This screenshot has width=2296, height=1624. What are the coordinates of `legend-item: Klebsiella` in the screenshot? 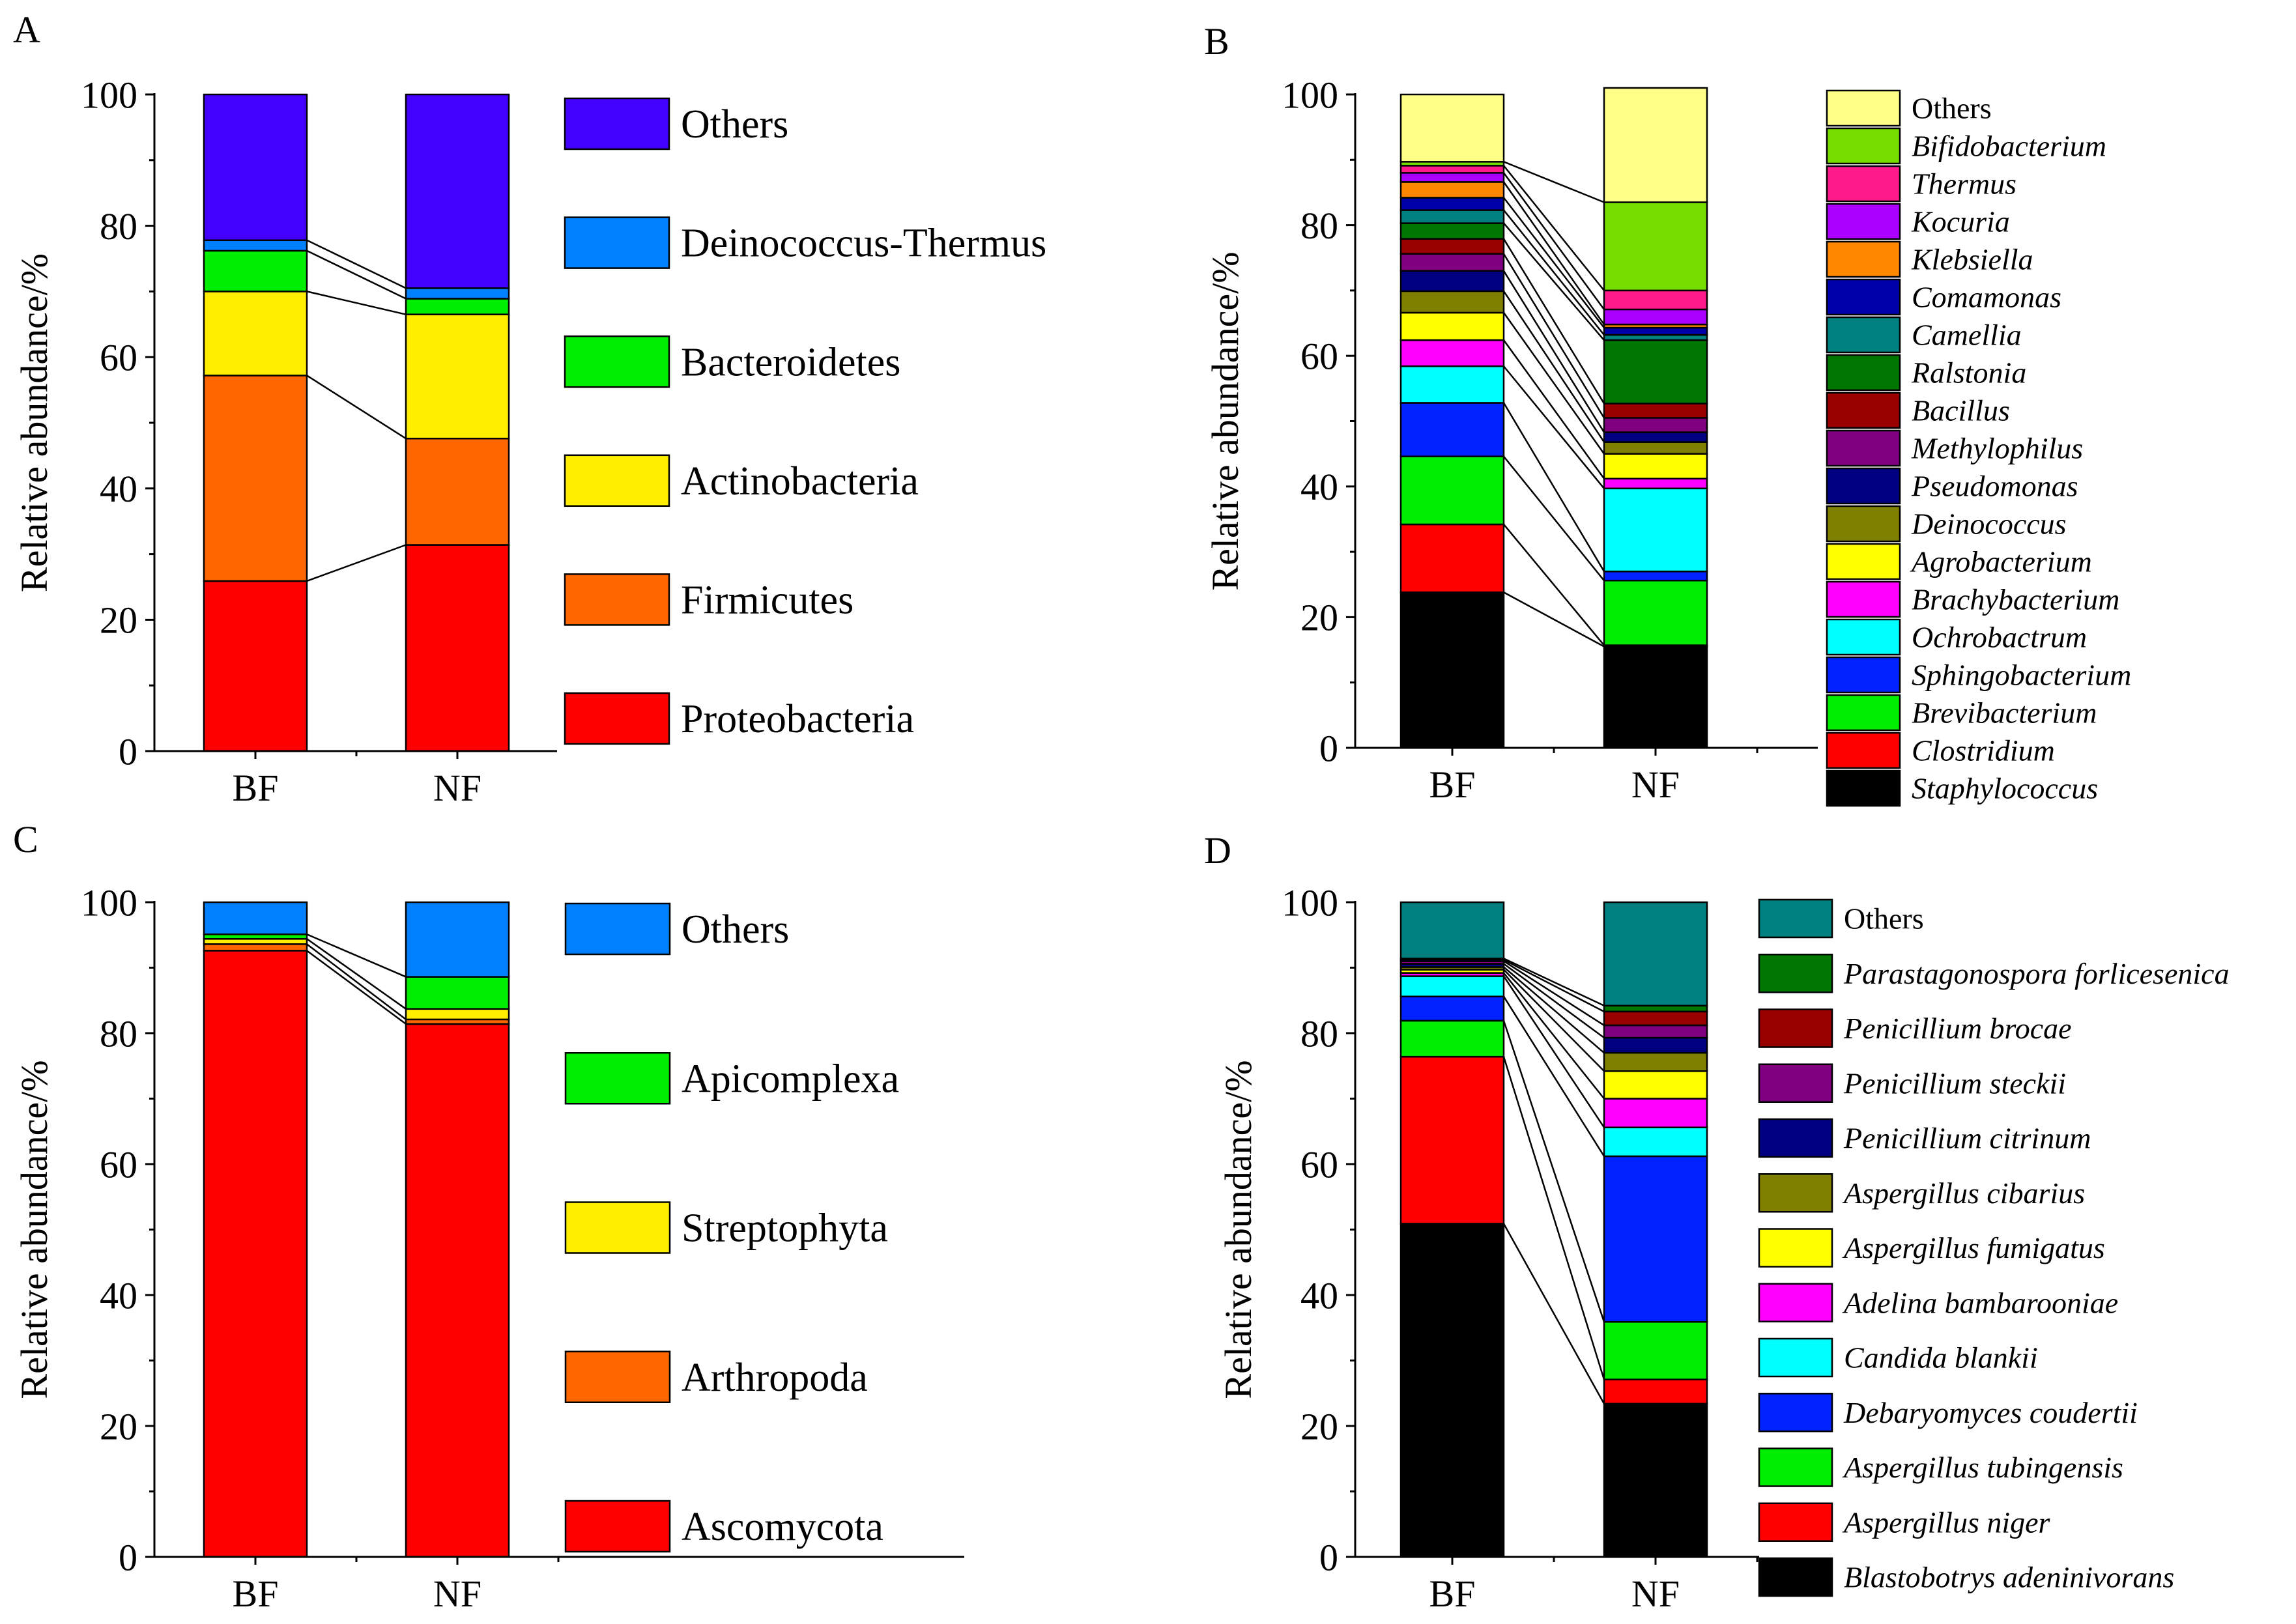 It's located at (1929, 259).